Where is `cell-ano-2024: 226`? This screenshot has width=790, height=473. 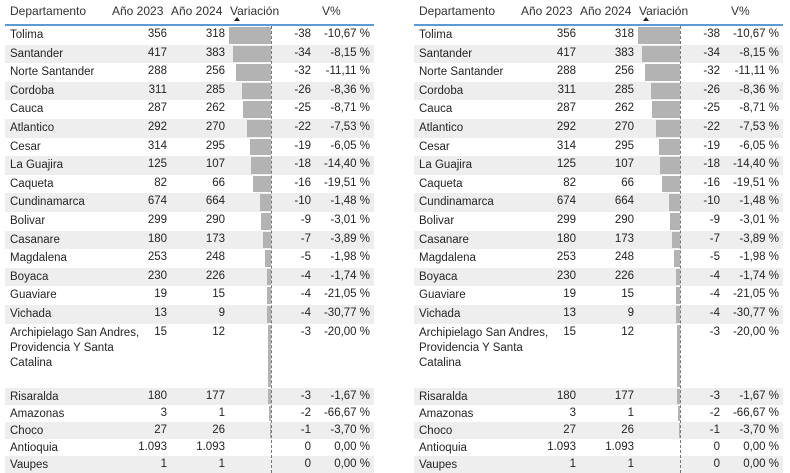
cell-ano-2024: 226 is located at coordinates (624, 275).